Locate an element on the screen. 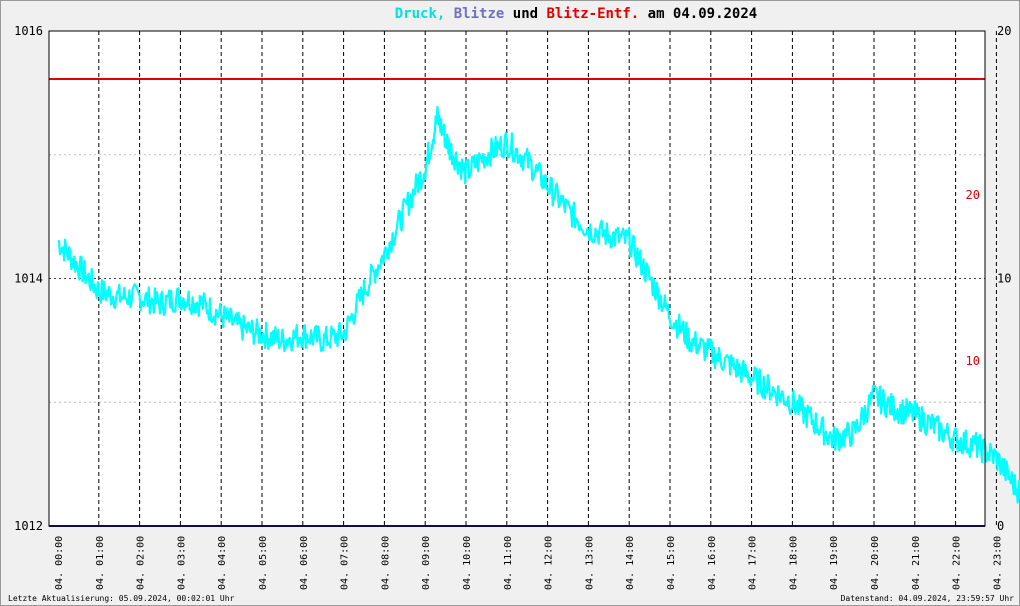 The width and height of the screenshot is (1020, 606). left-tick-label: 1016 is located at coordinates (28, 31).